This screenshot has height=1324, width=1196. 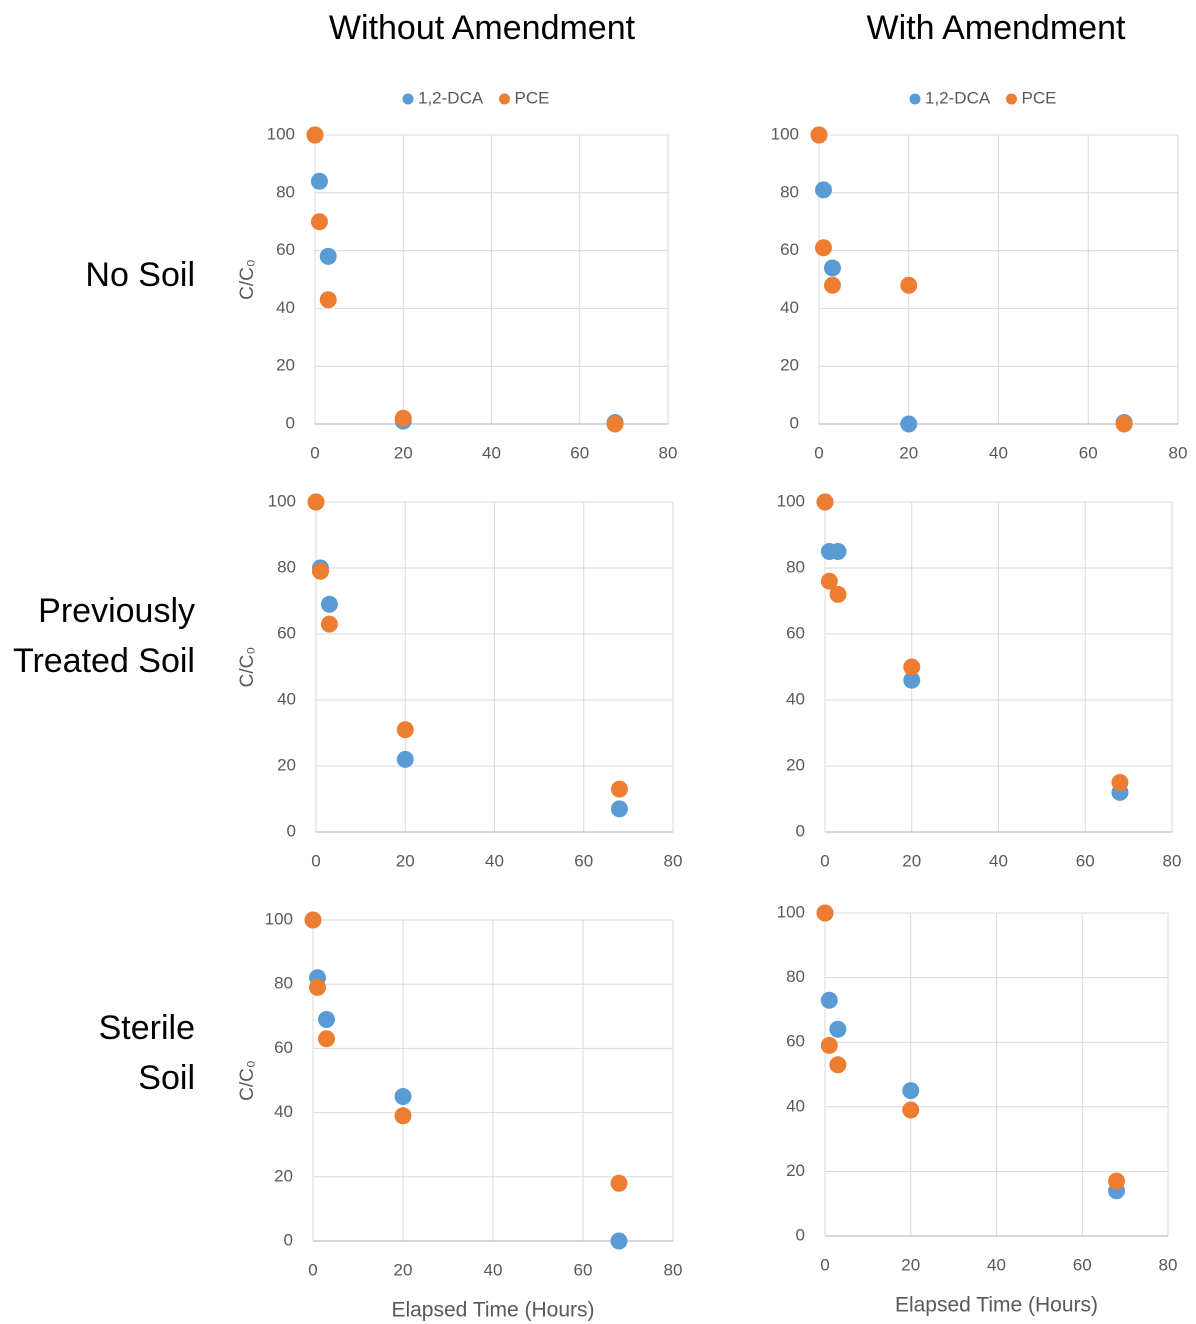 What do you see at coordinates (140, 275) in the screenshot?
I see `row-label: No Soil` at bounding box center [140, 275].